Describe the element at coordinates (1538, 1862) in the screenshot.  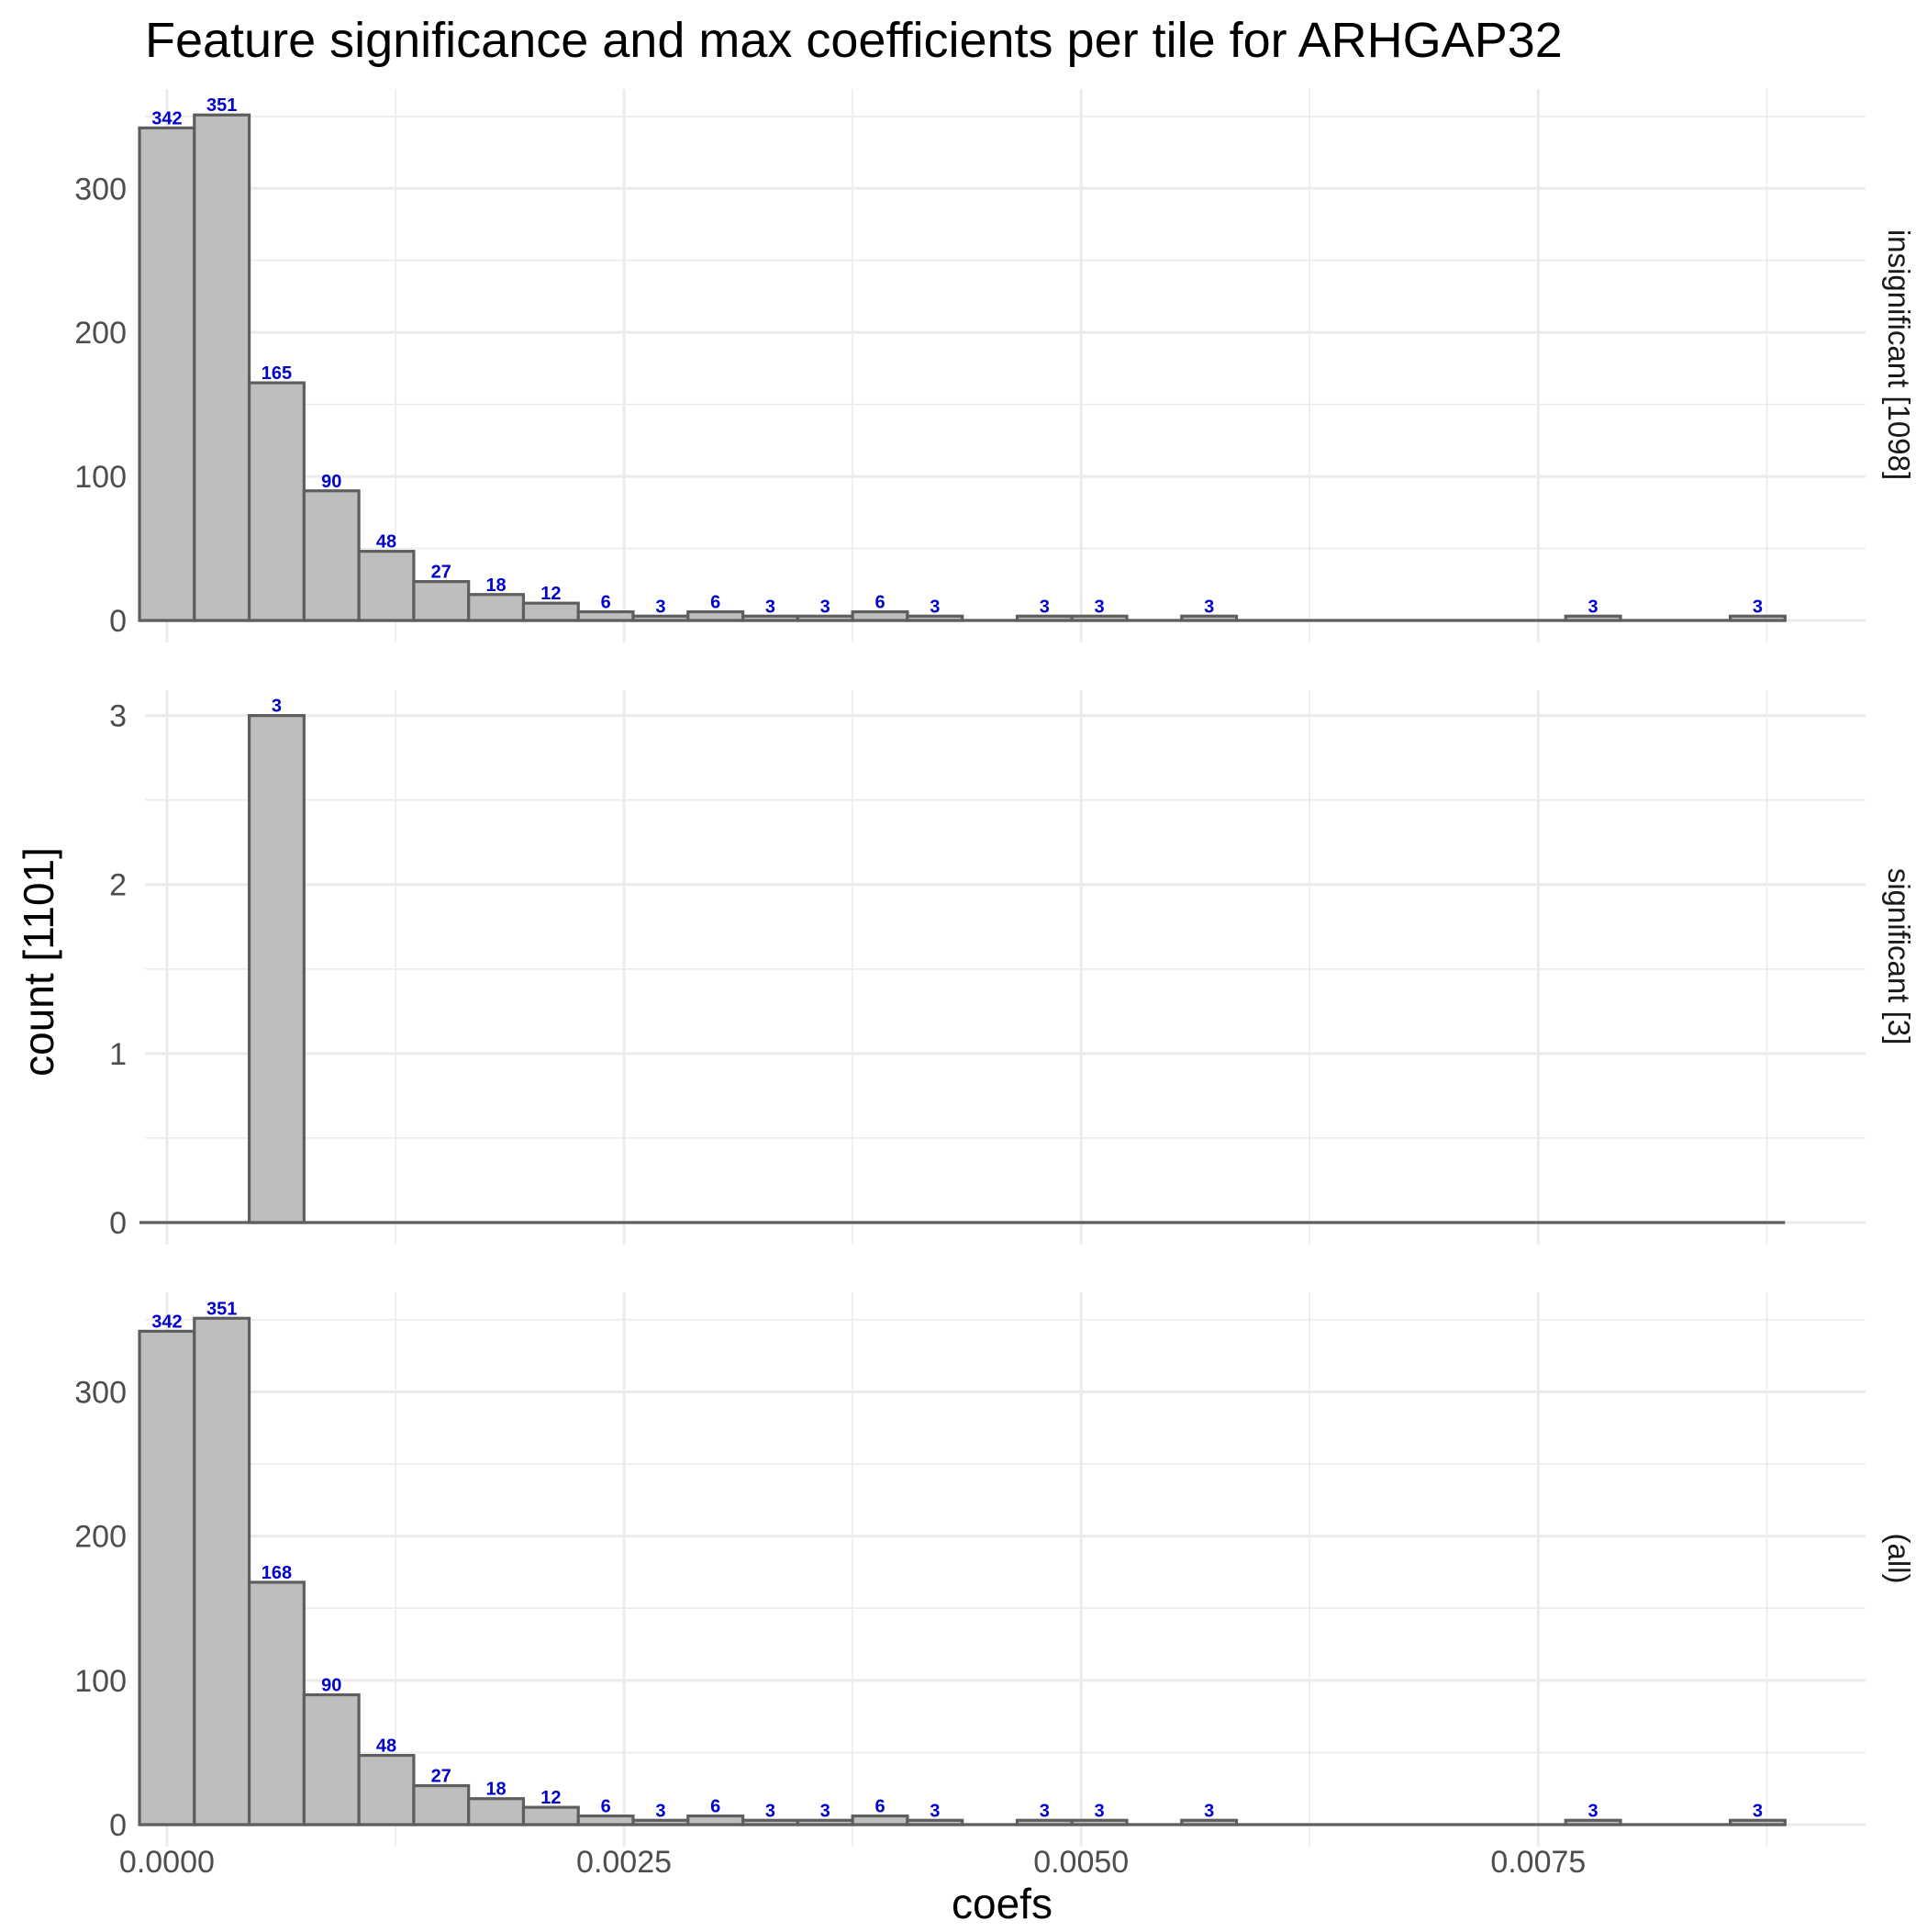
I see `x-tick-label: 0.0075` at that location.